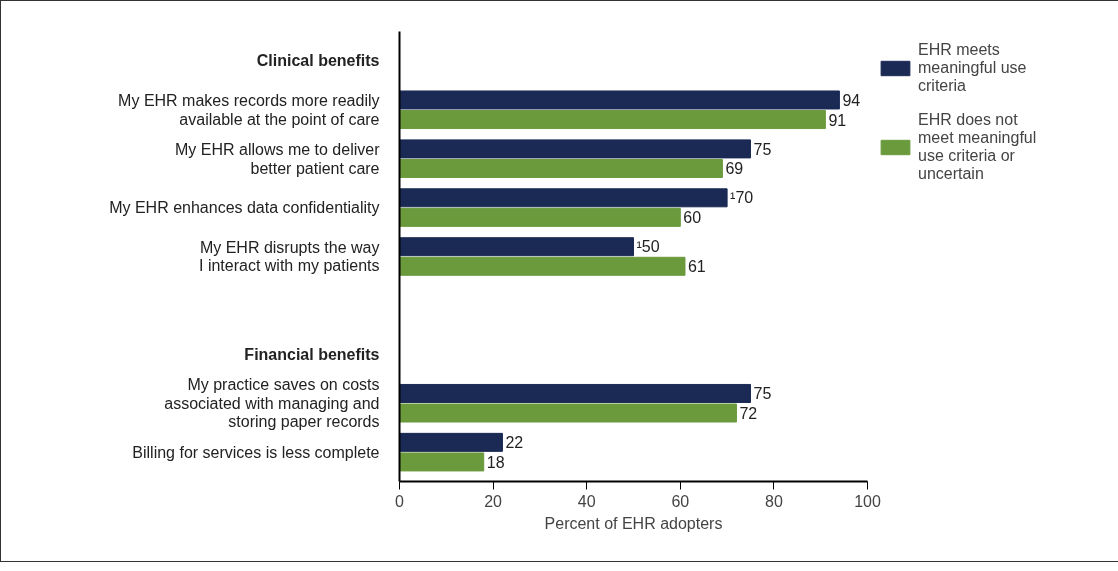 The height and width of the screenshot is (571, 1118). Describe the element at coordinates (837, 120) in the screenshot. I see `data-label: 91` at that location.